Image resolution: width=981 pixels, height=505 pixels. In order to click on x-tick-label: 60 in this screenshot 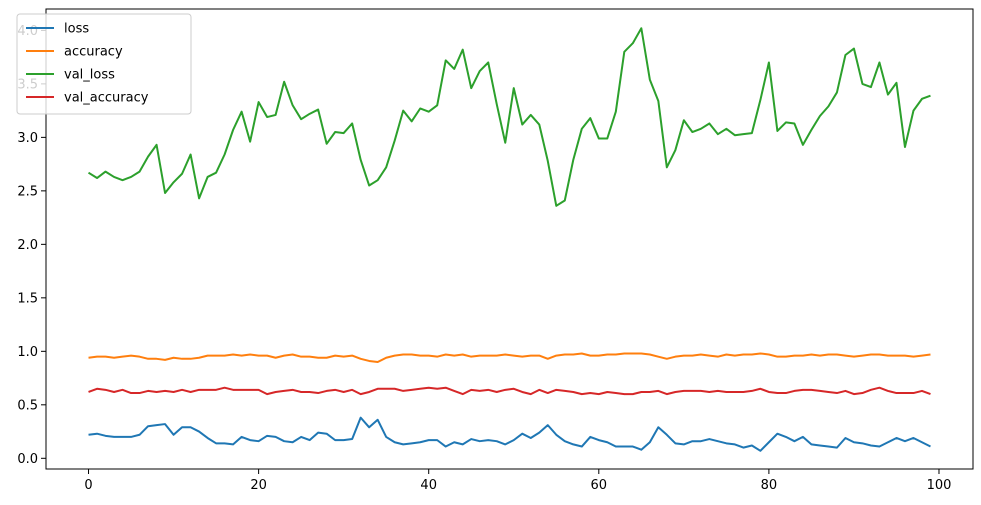, I will do `click(599, 485)`.